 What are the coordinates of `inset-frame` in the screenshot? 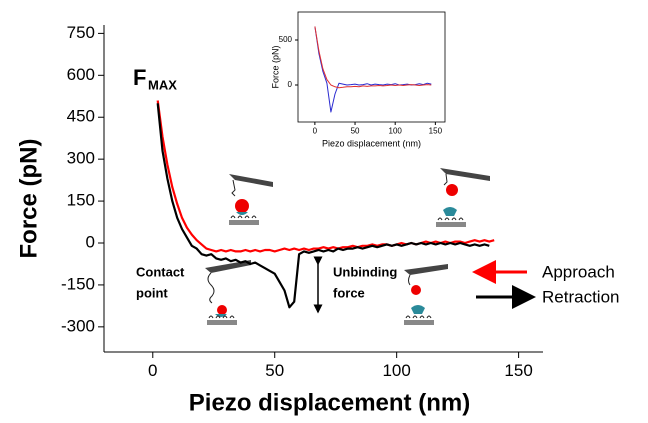 It's located at (371, 67).